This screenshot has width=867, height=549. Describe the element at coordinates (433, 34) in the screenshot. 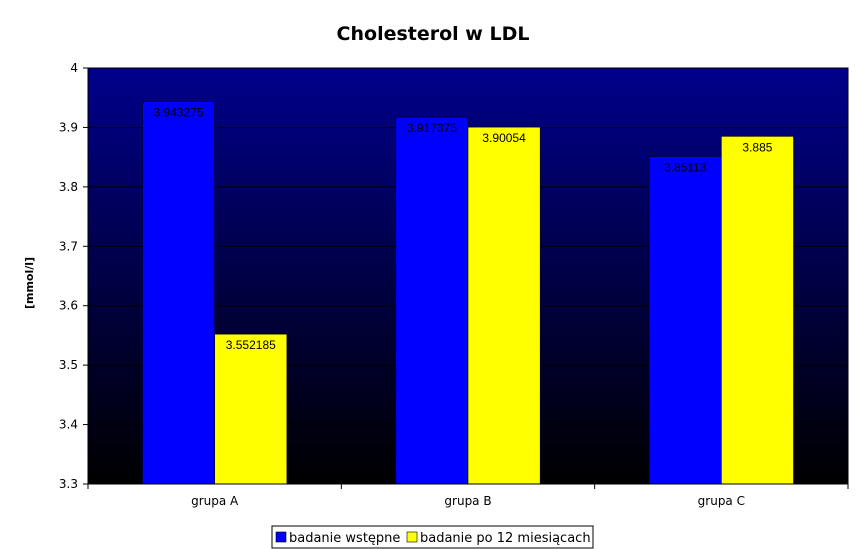

I see `chart-title: Cholesterol w LDL` at that location.